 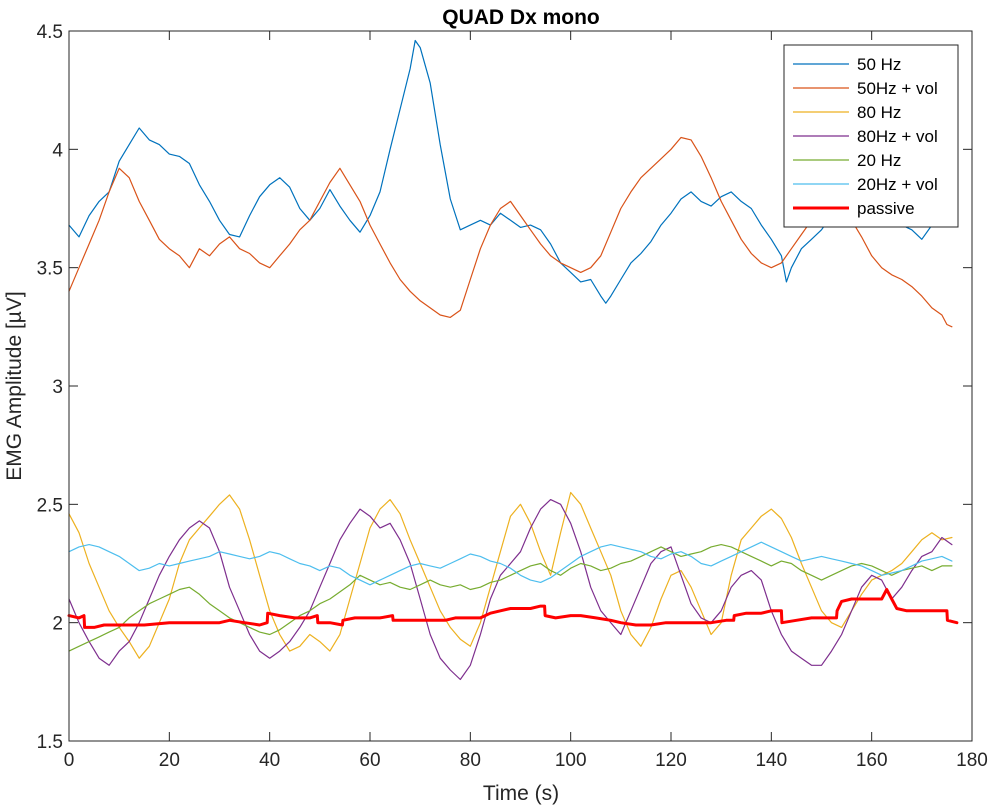 What do you see at coordinates (50, 269) in the screenshot?
I see `y-tick-label: 3.5` at bounding box center [50, 269].